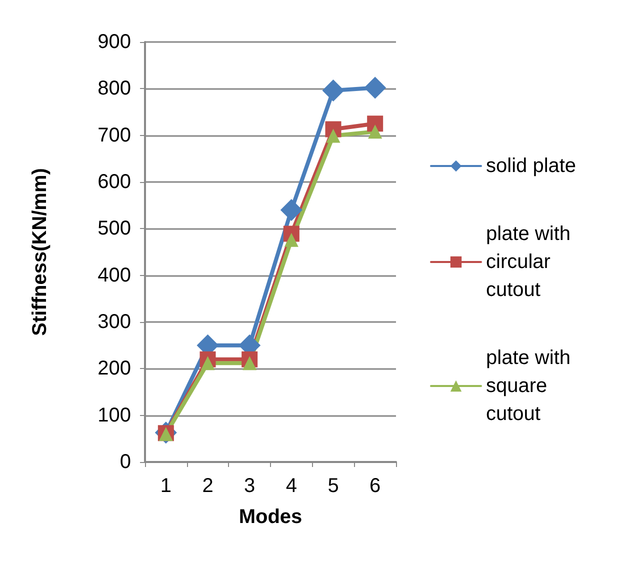 This screenshot has height=580, width=621. What do you see at coordinates (531, 262) in the screenshot?
I see `legend-label: plate with circular cutout` at bounding box center [531, 262].